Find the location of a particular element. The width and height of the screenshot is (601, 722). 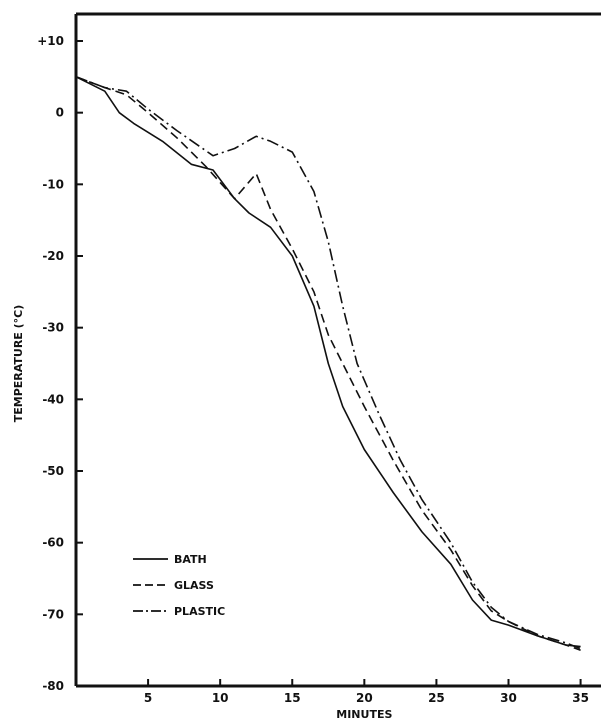

y-tick-label: +10 is located at coordinates (50, 41).